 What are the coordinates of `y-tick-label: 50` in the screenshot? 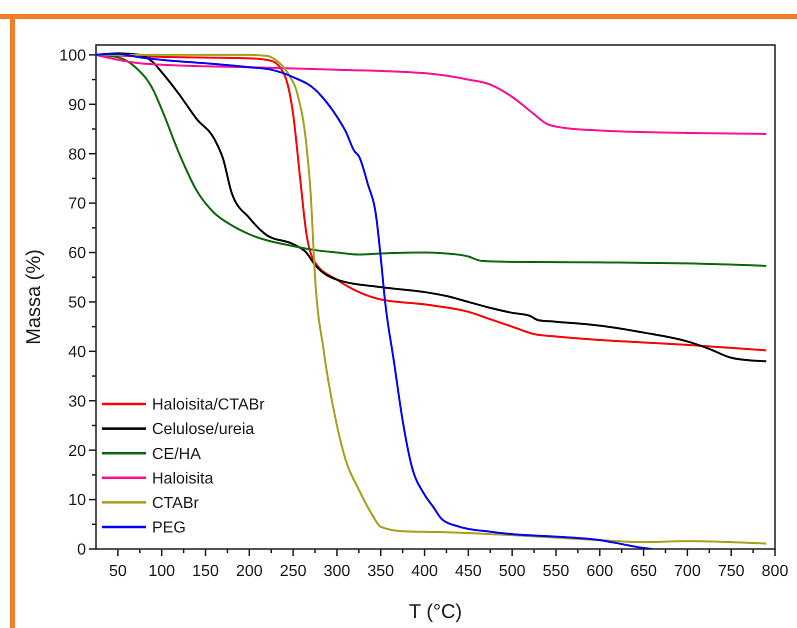 It's located at (77, 303).